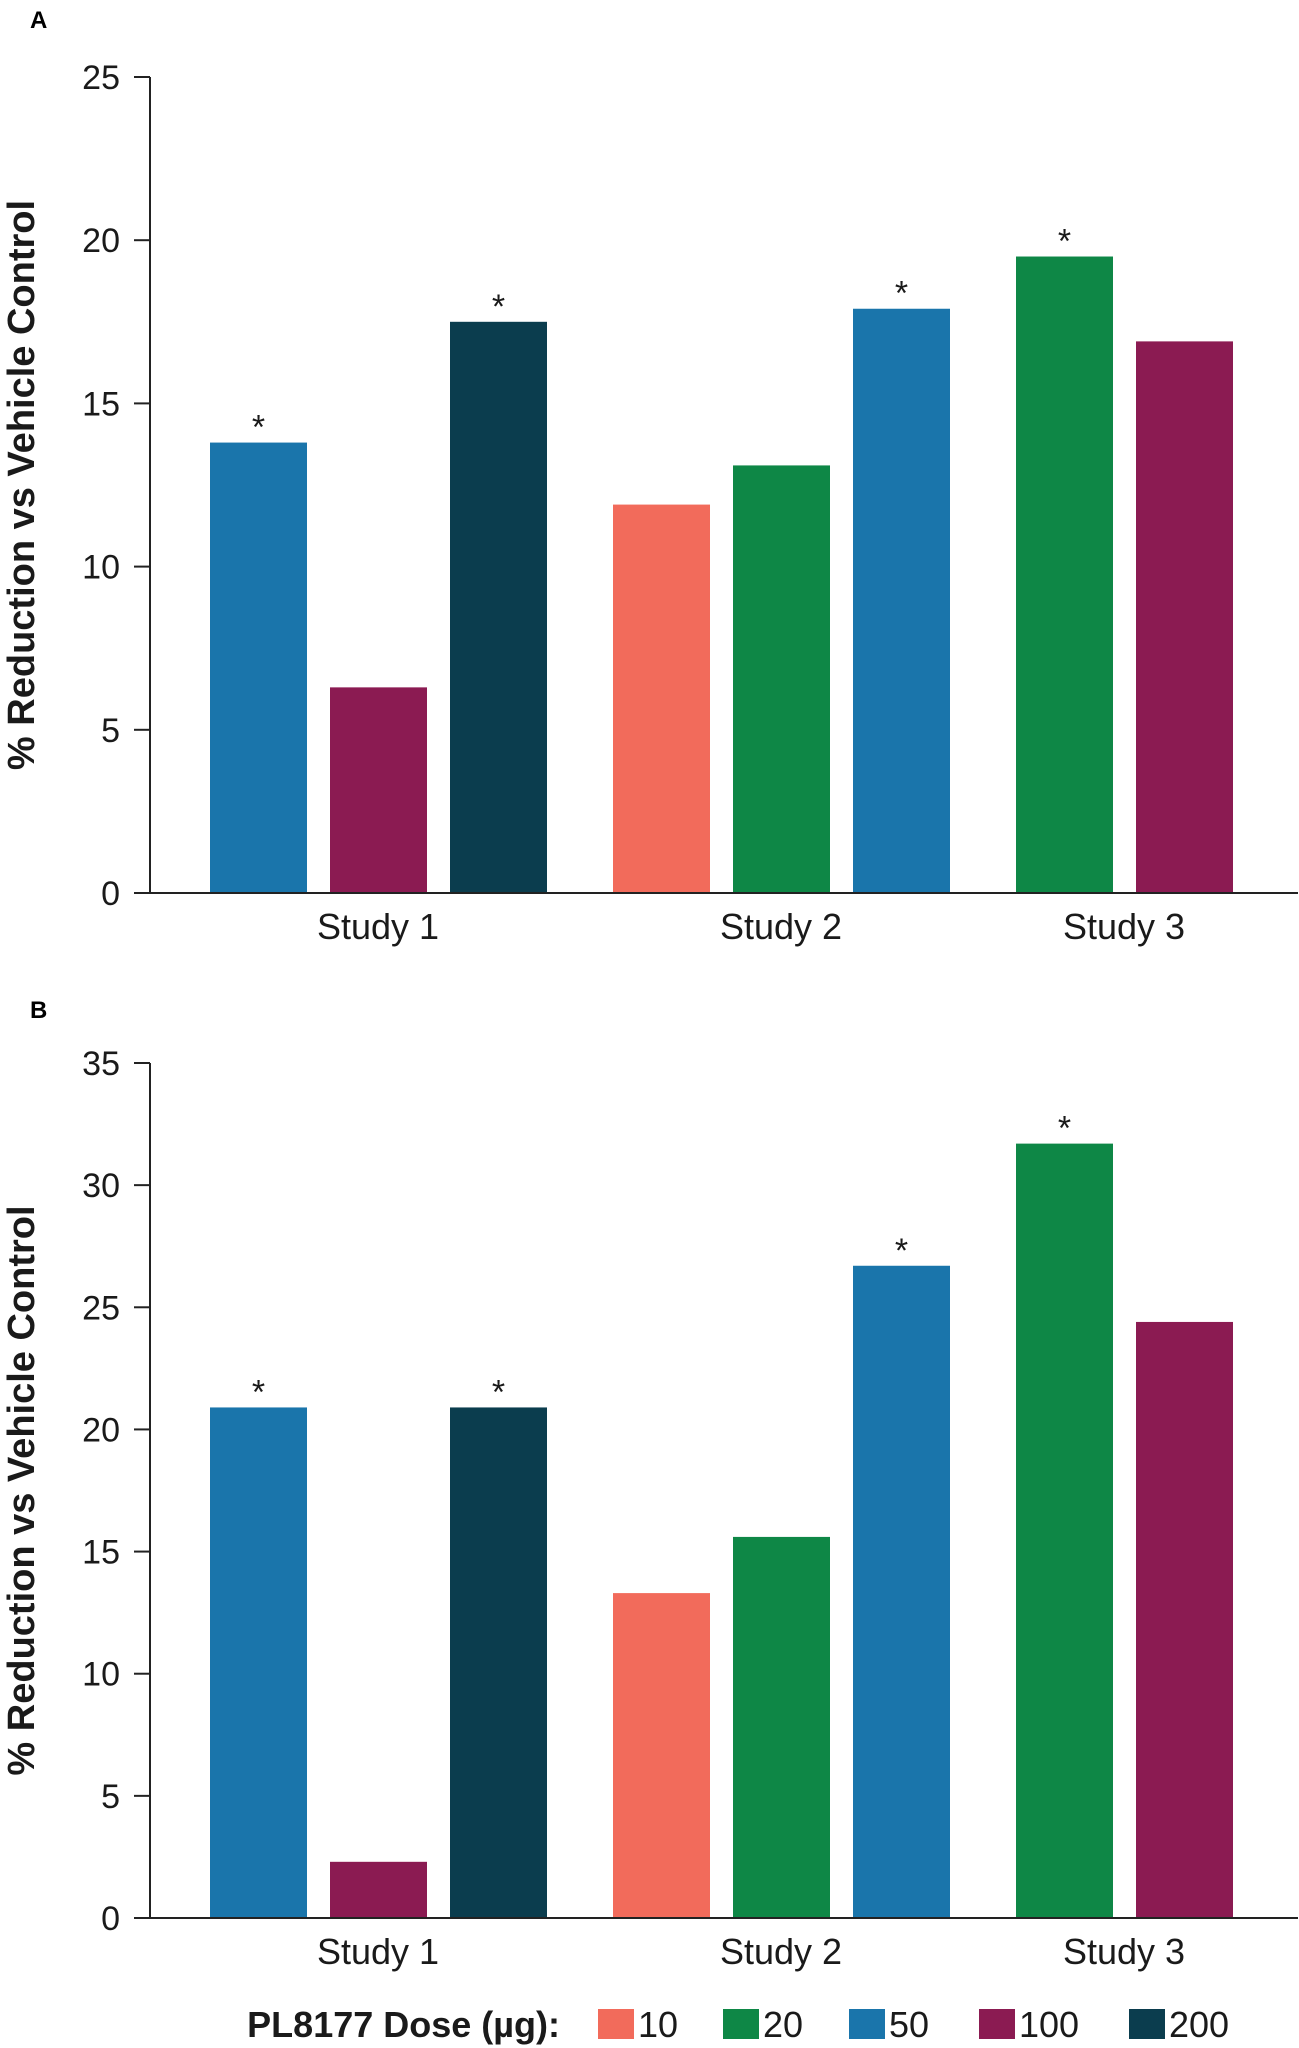 The width and height of the screenshot is (1299, 2048). I want to click on legend-label-100: 100, so click(1049, 2024).